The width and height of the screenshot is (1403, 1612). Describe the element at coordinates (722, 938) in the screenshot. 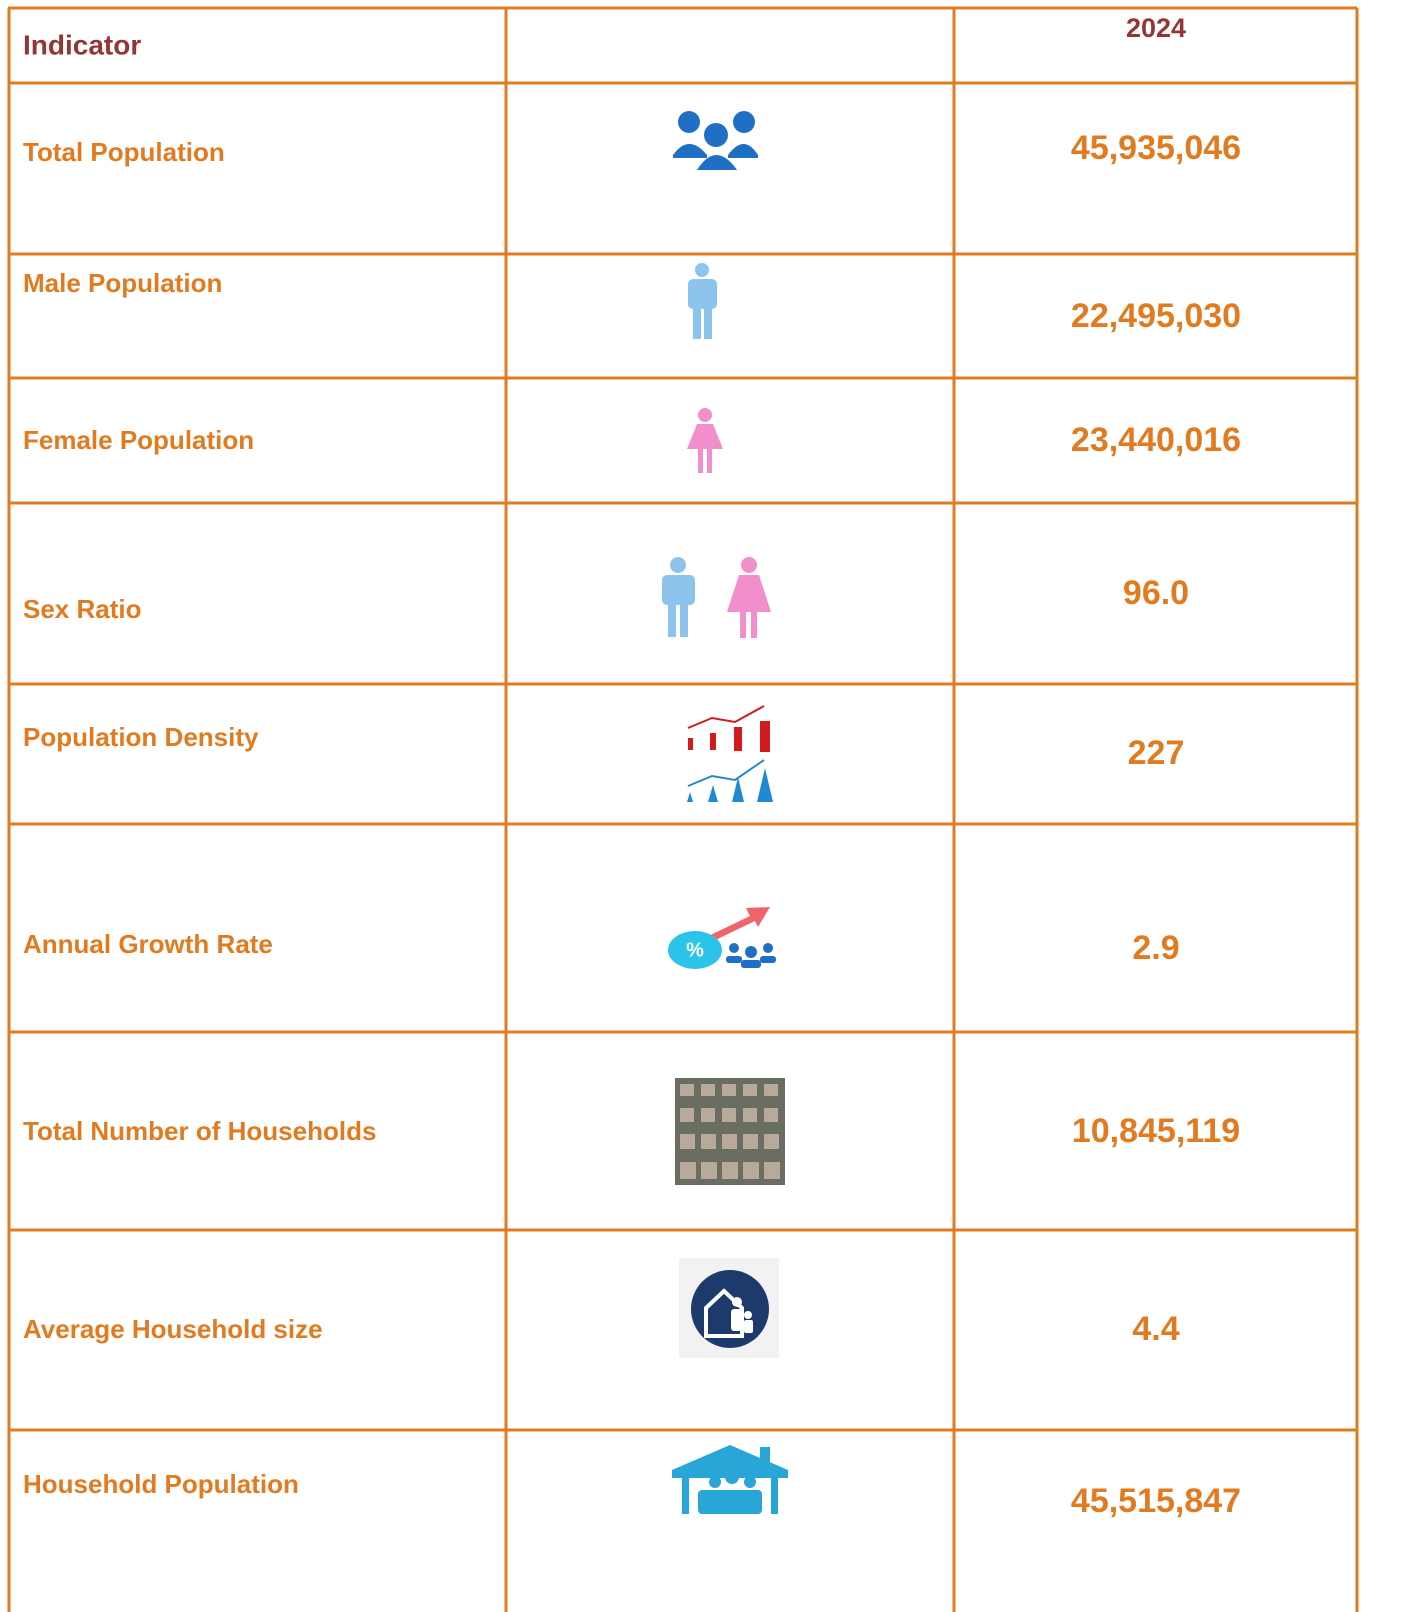

I see `growth-icon: %` at that location.